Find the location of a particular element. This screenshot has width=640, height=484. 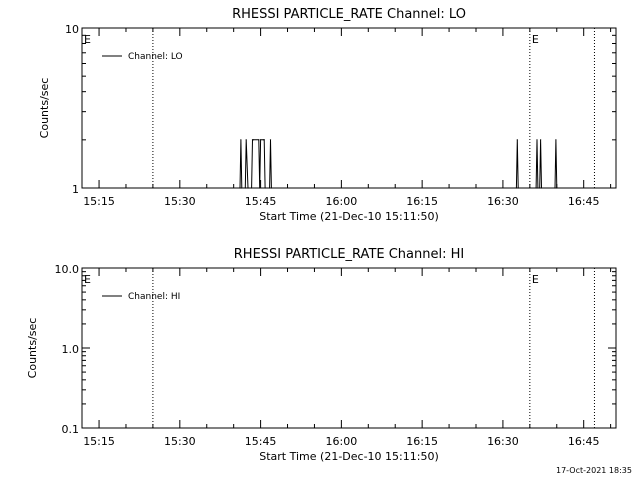

footer-timestamp: 17-Oct-2021 18:35 is located at coordinates (594, 470).